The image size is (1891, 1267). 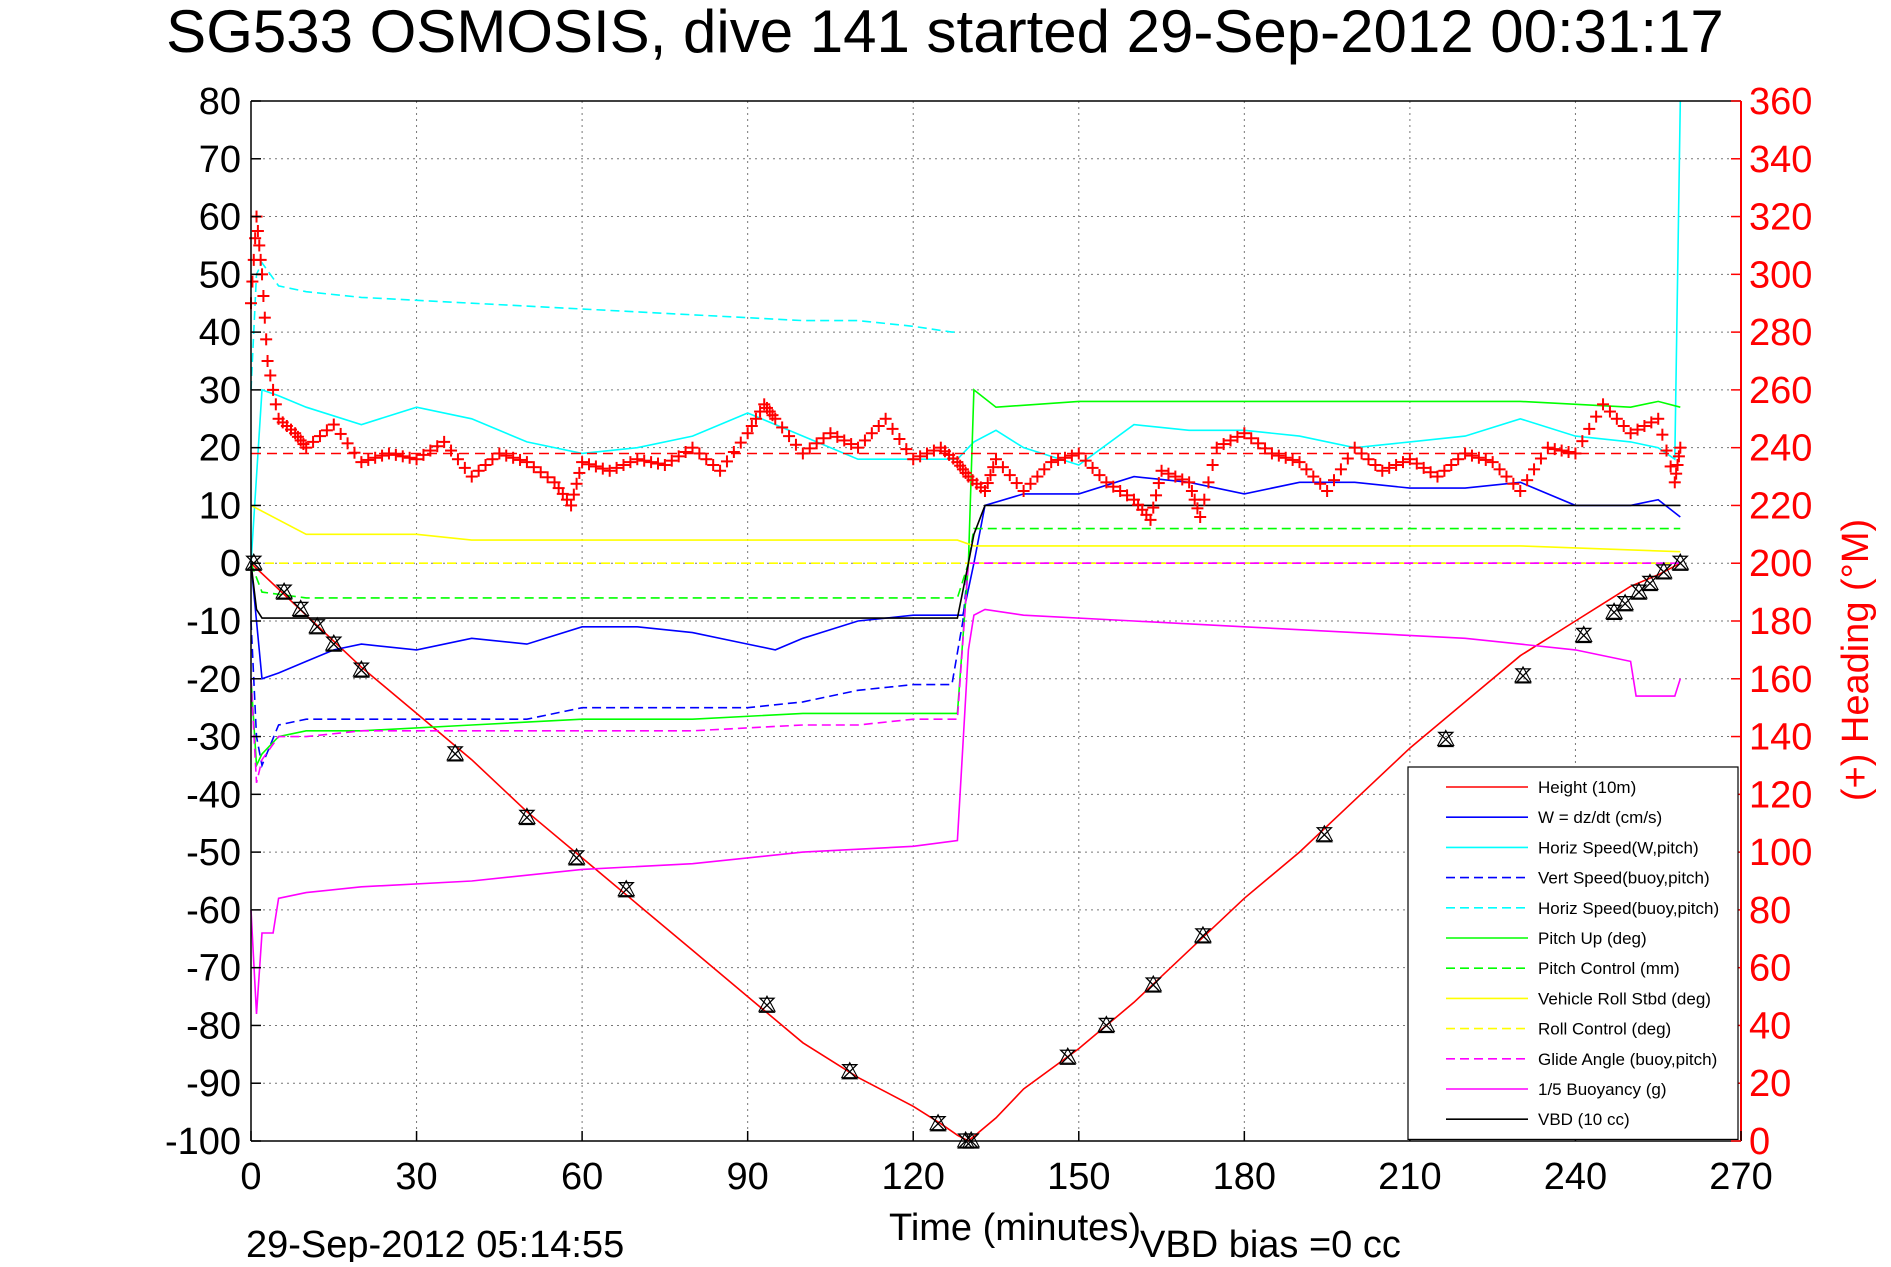 What do you see at coordinates (1587, 787) in the screenshot?
I see `legend-entry-label: Height (10m)` at bounding box center [1587, 787].